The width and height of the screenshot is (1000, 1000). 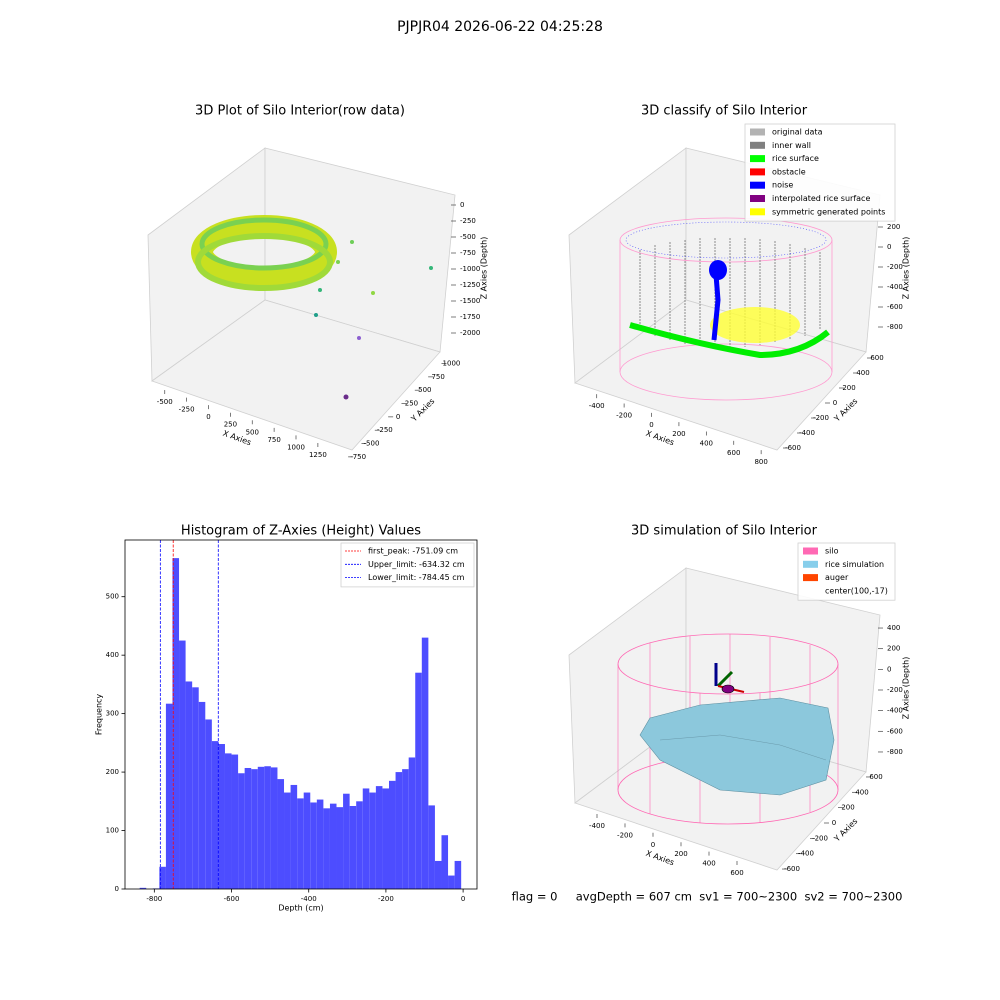 I want to click on y-tick-label: -250, so click(x=385, y=430).